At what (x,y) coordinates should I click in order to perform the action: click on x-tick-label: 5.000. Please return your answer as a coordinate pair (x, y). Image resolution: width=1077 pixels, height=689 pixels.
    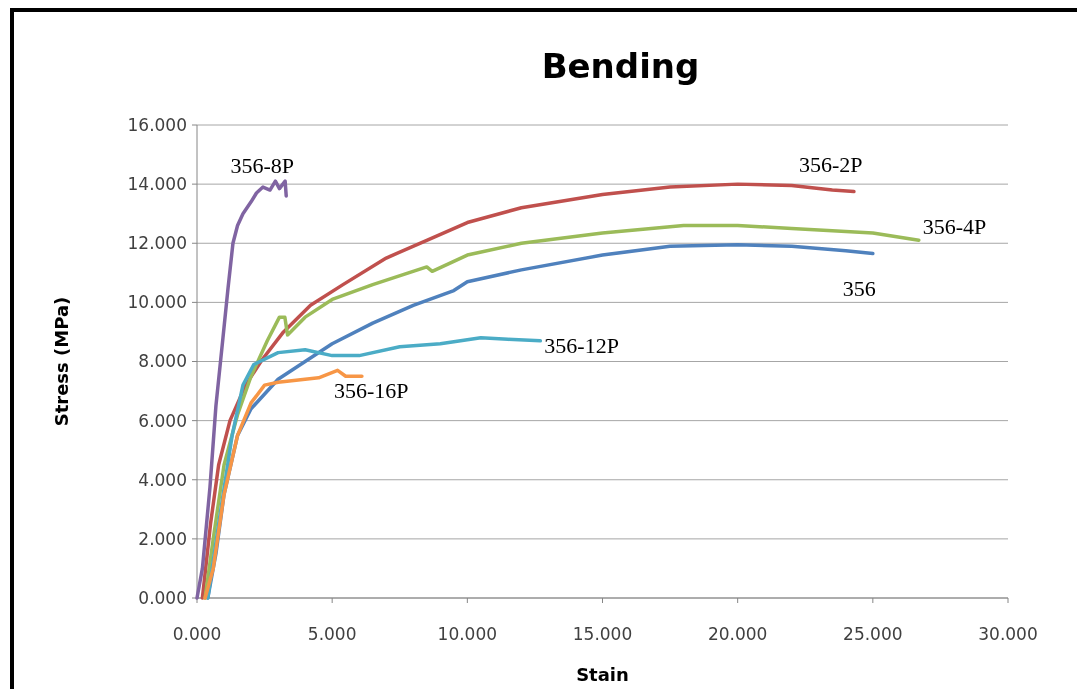
    Looking at the image, I should click on (332, 634).